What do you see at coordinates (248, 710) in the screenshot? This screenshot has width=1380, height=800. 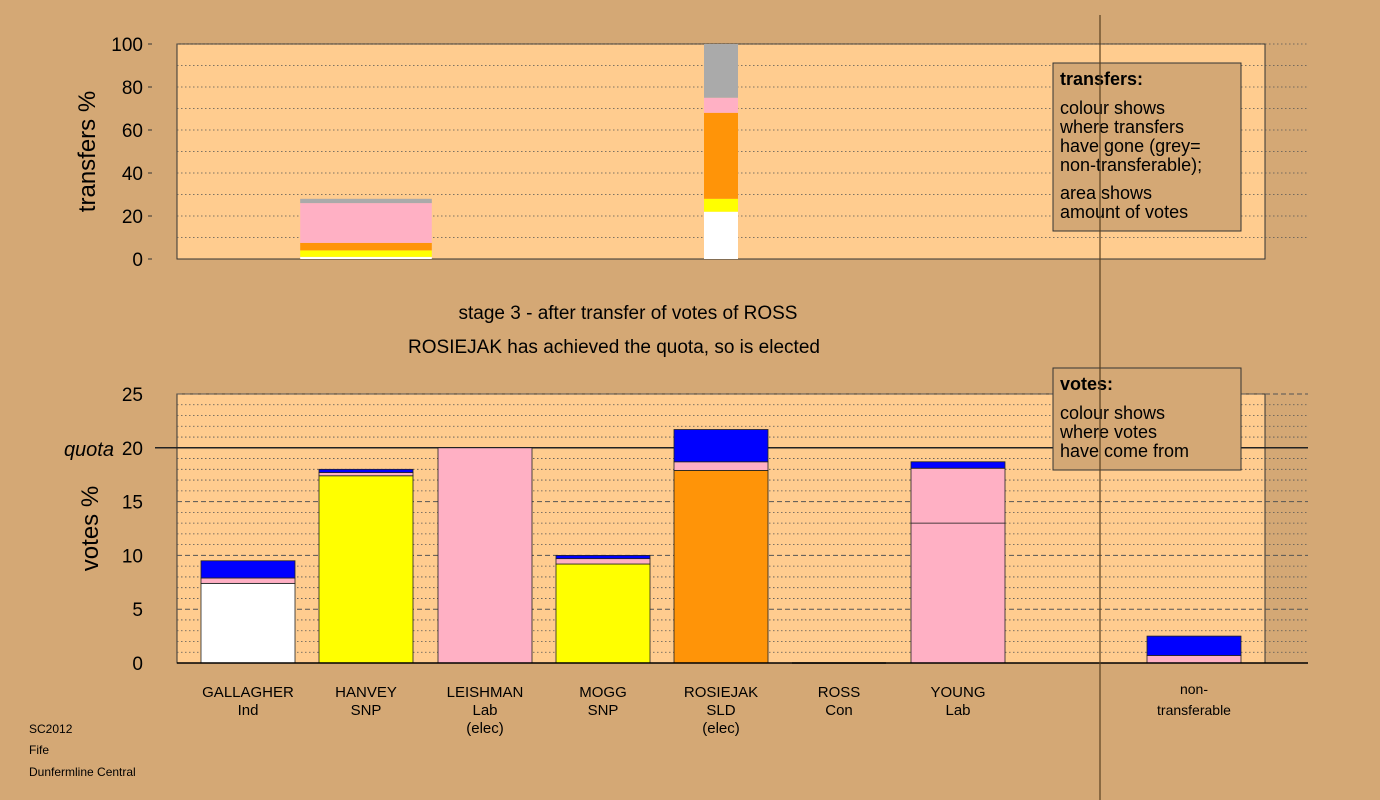 I see `candidate-party-gallagher: Ind` at bounding box center [248, 710].